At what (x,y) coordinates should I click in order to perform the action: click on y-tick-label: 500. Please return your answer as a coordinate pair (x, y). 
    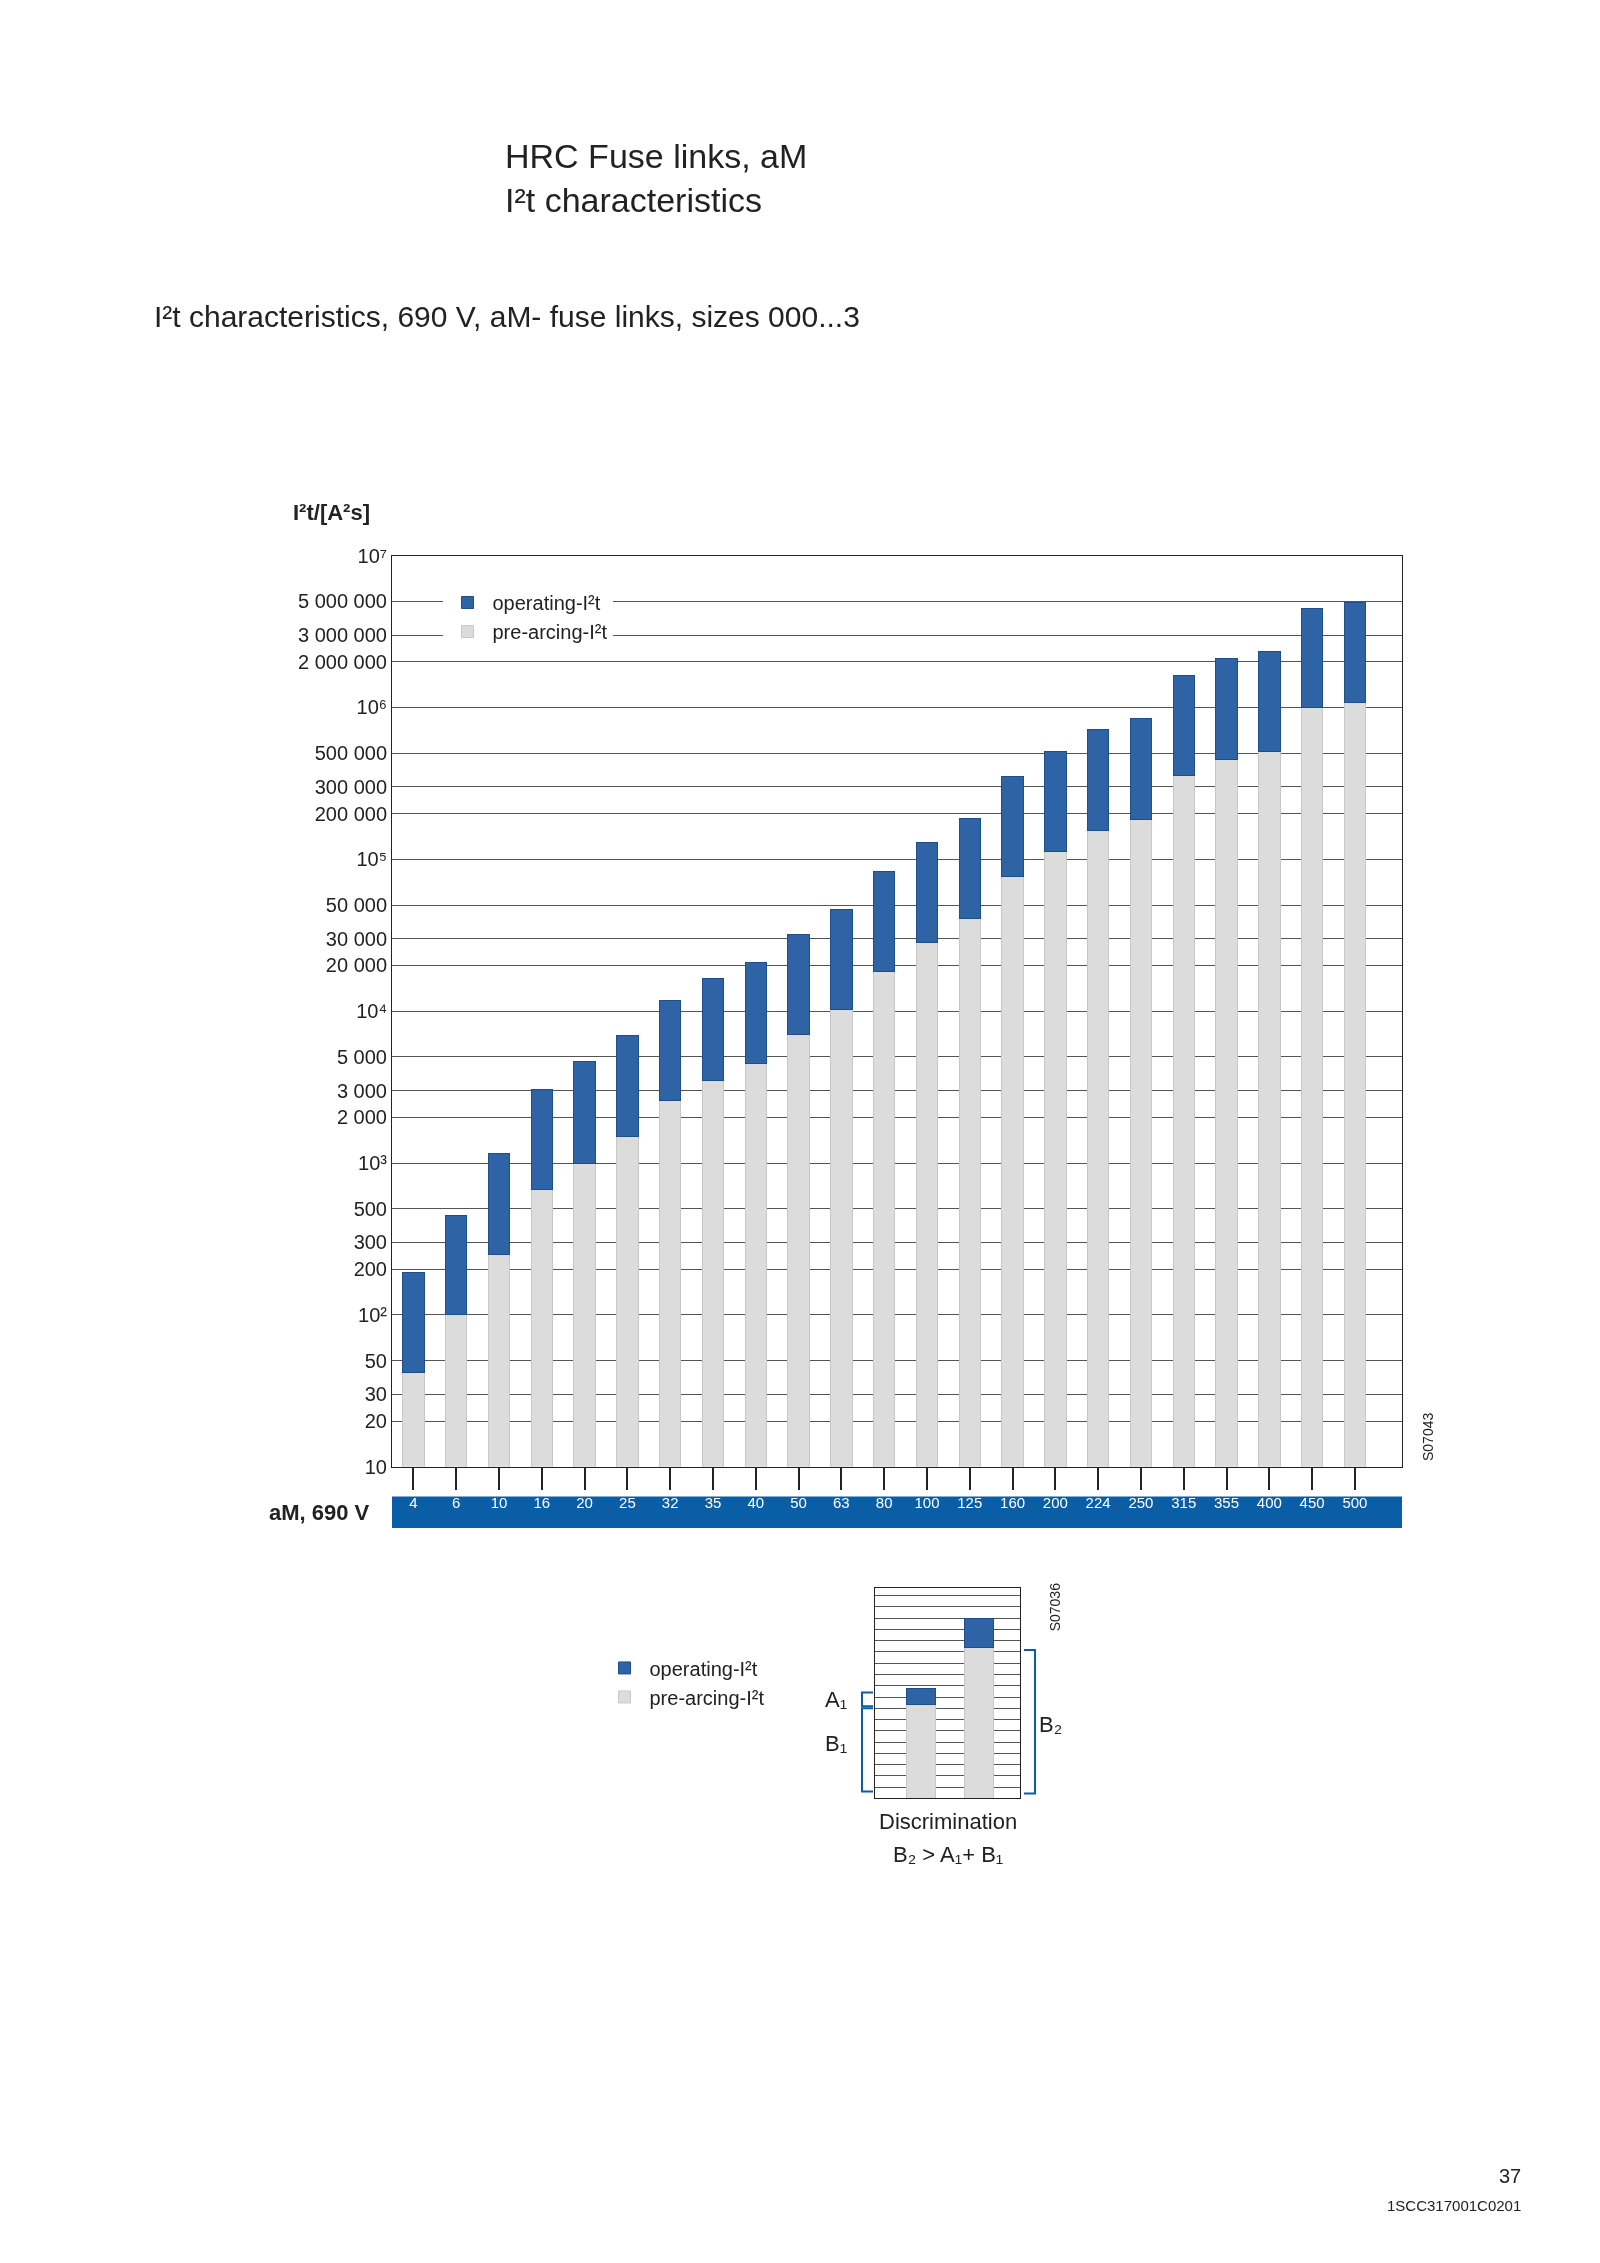
    Looking at the image, I should click on (370, 1208).